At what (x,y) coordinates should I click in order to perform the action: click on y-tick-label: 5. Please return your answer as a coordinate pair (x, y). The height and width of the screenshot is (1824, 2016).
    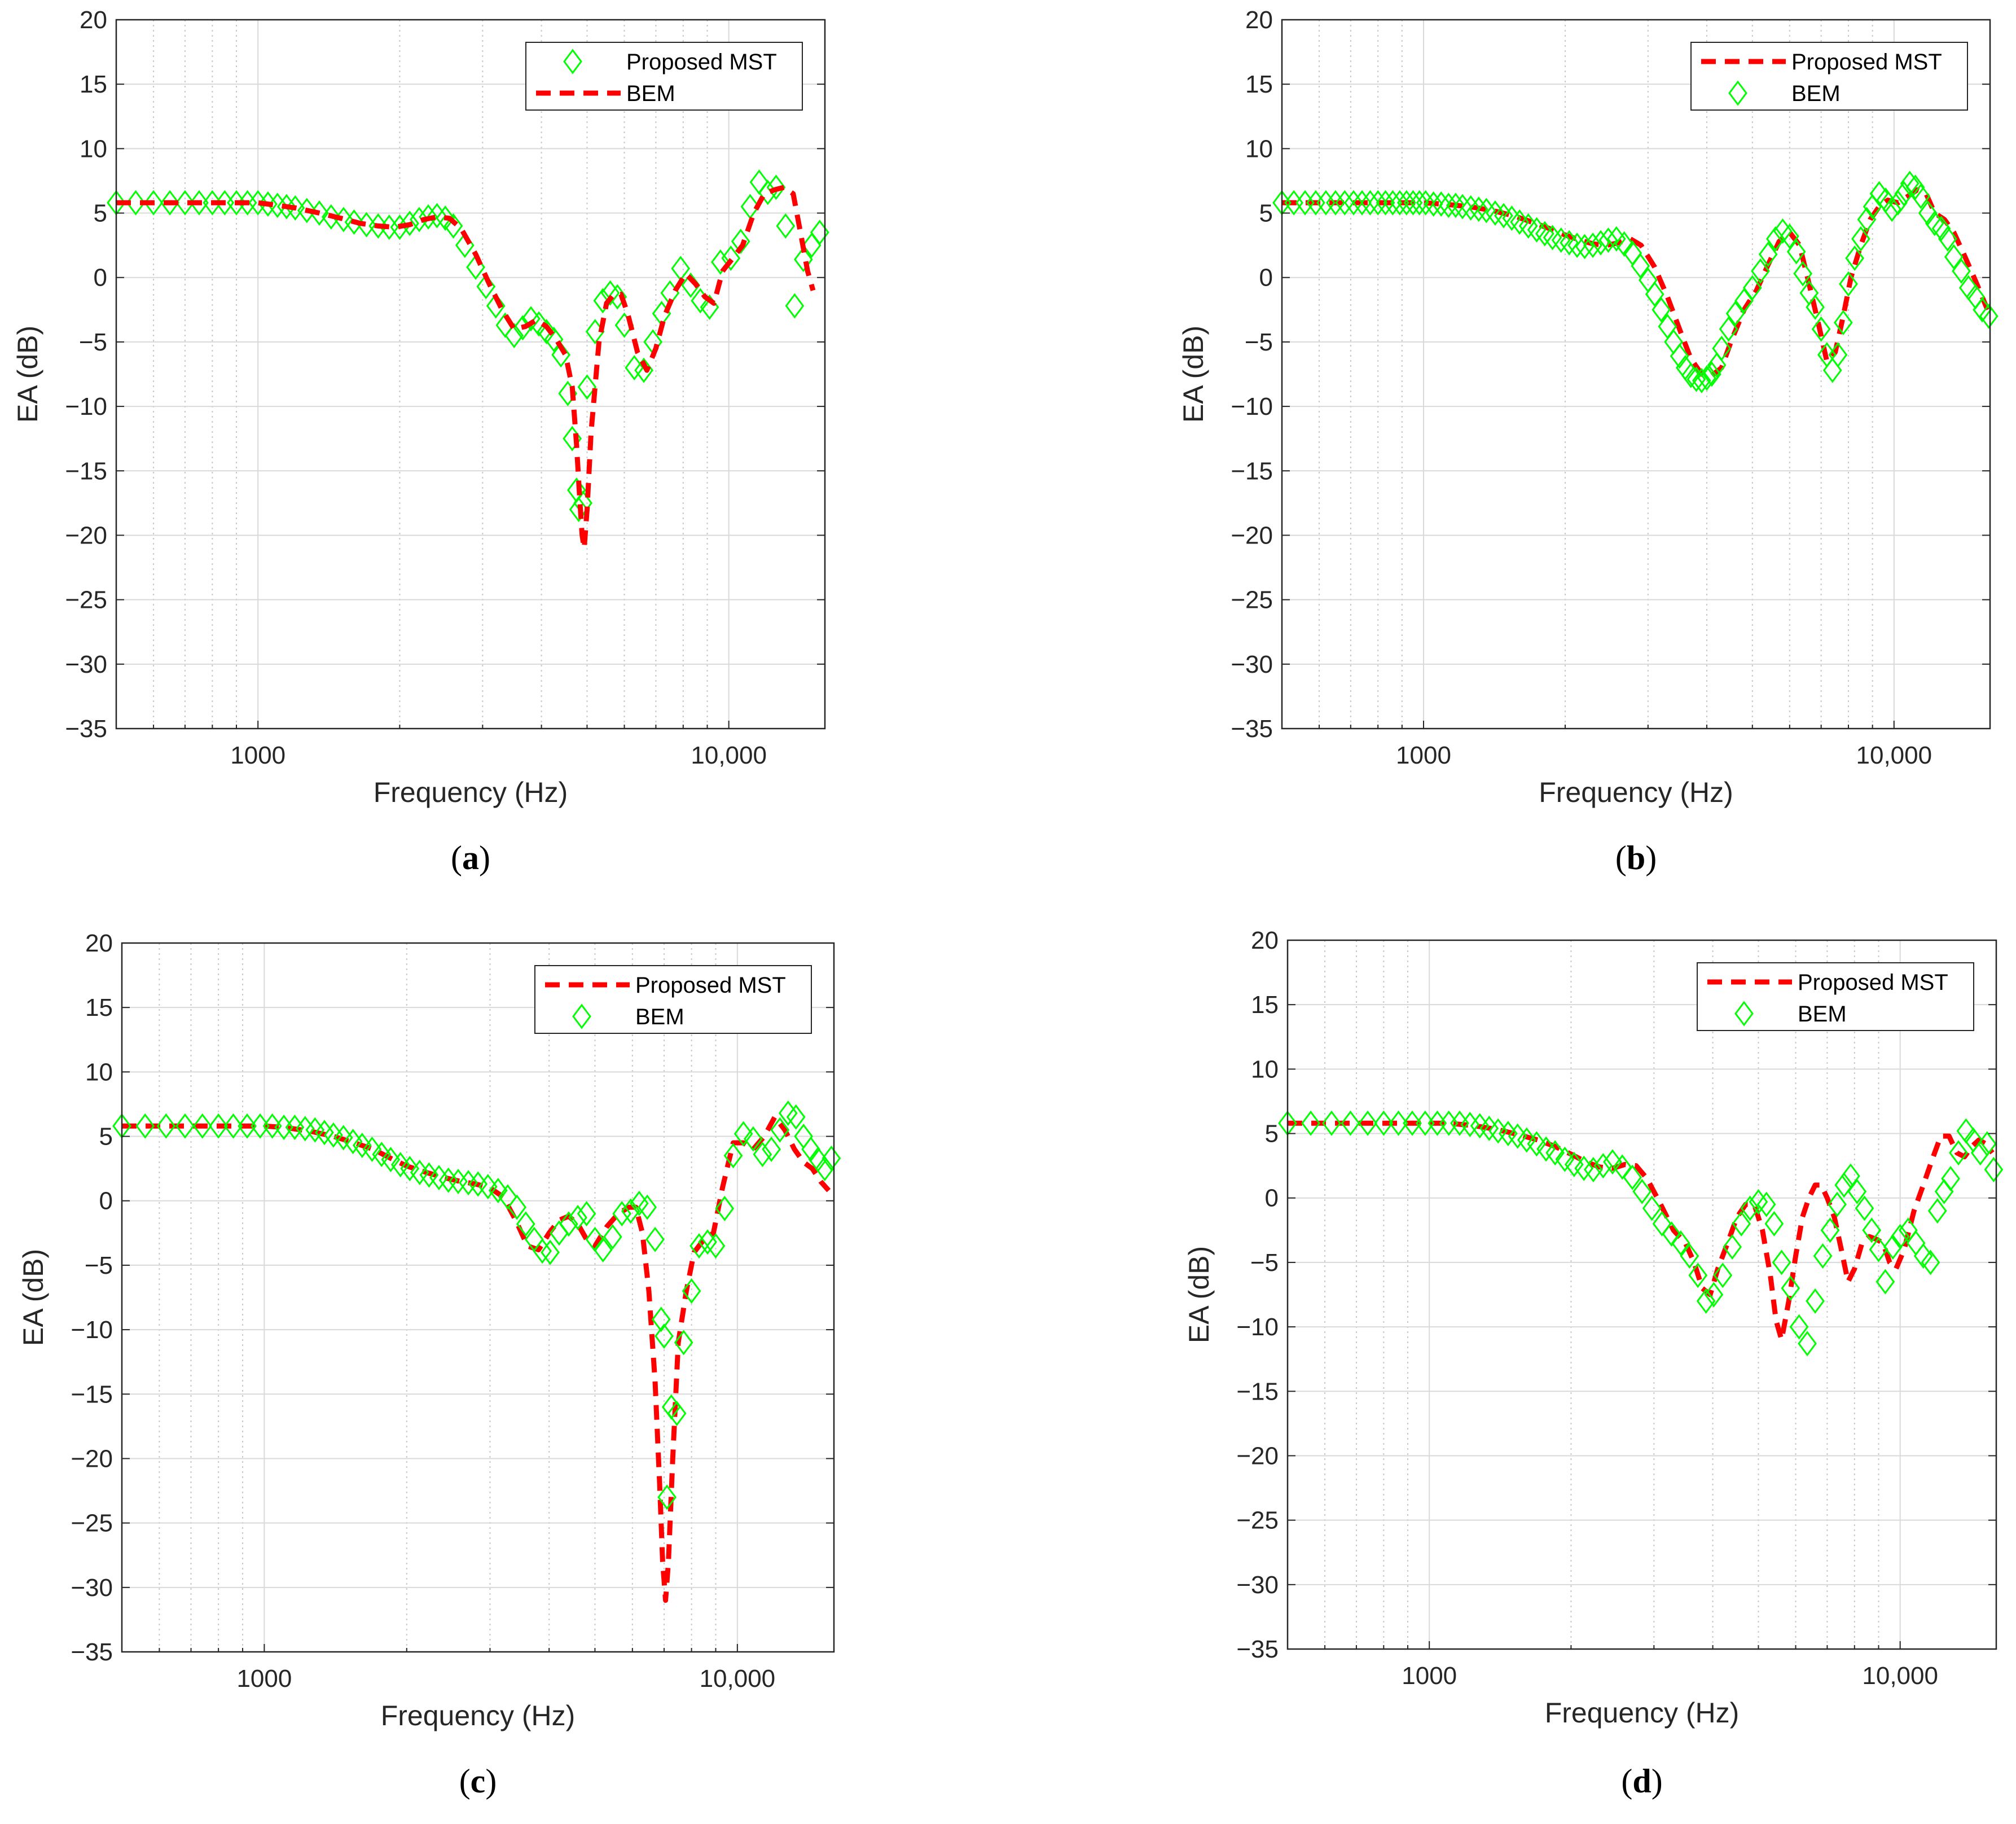
    Looking at the image, I should click on (1272, 1134).